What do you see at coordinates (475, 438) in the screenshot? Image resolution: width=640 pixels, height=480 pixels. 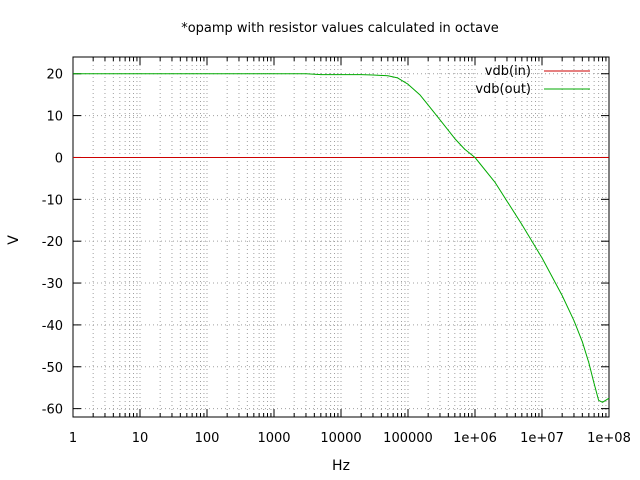 I see `x-tick-label: 1e+06` at bounding box center [475, 438].